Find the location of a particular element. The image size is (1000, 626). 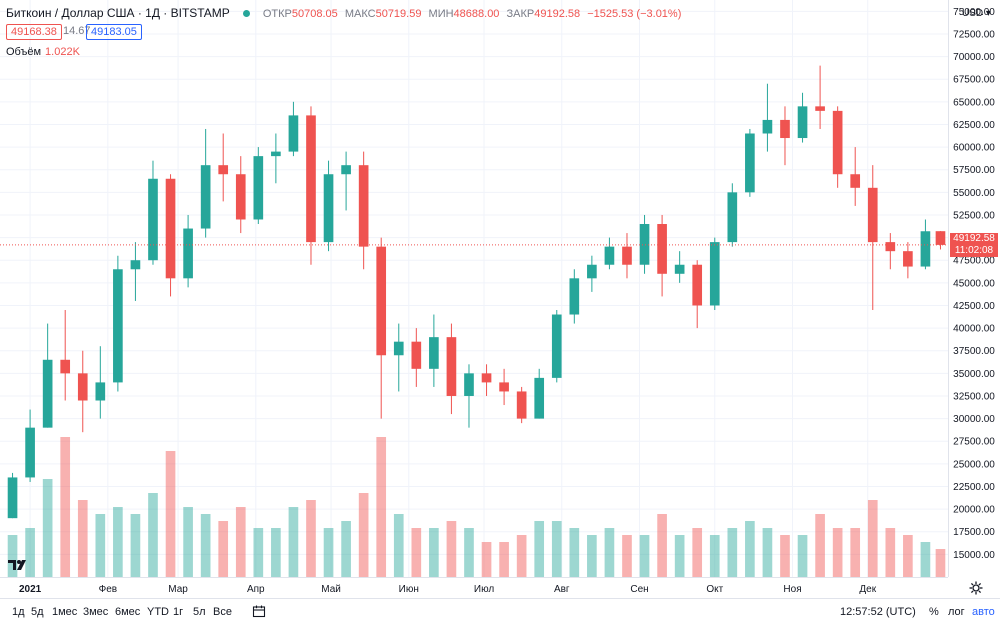

last-price-label: 49192.58 11:02:08 is located at coordinates (974, 245).